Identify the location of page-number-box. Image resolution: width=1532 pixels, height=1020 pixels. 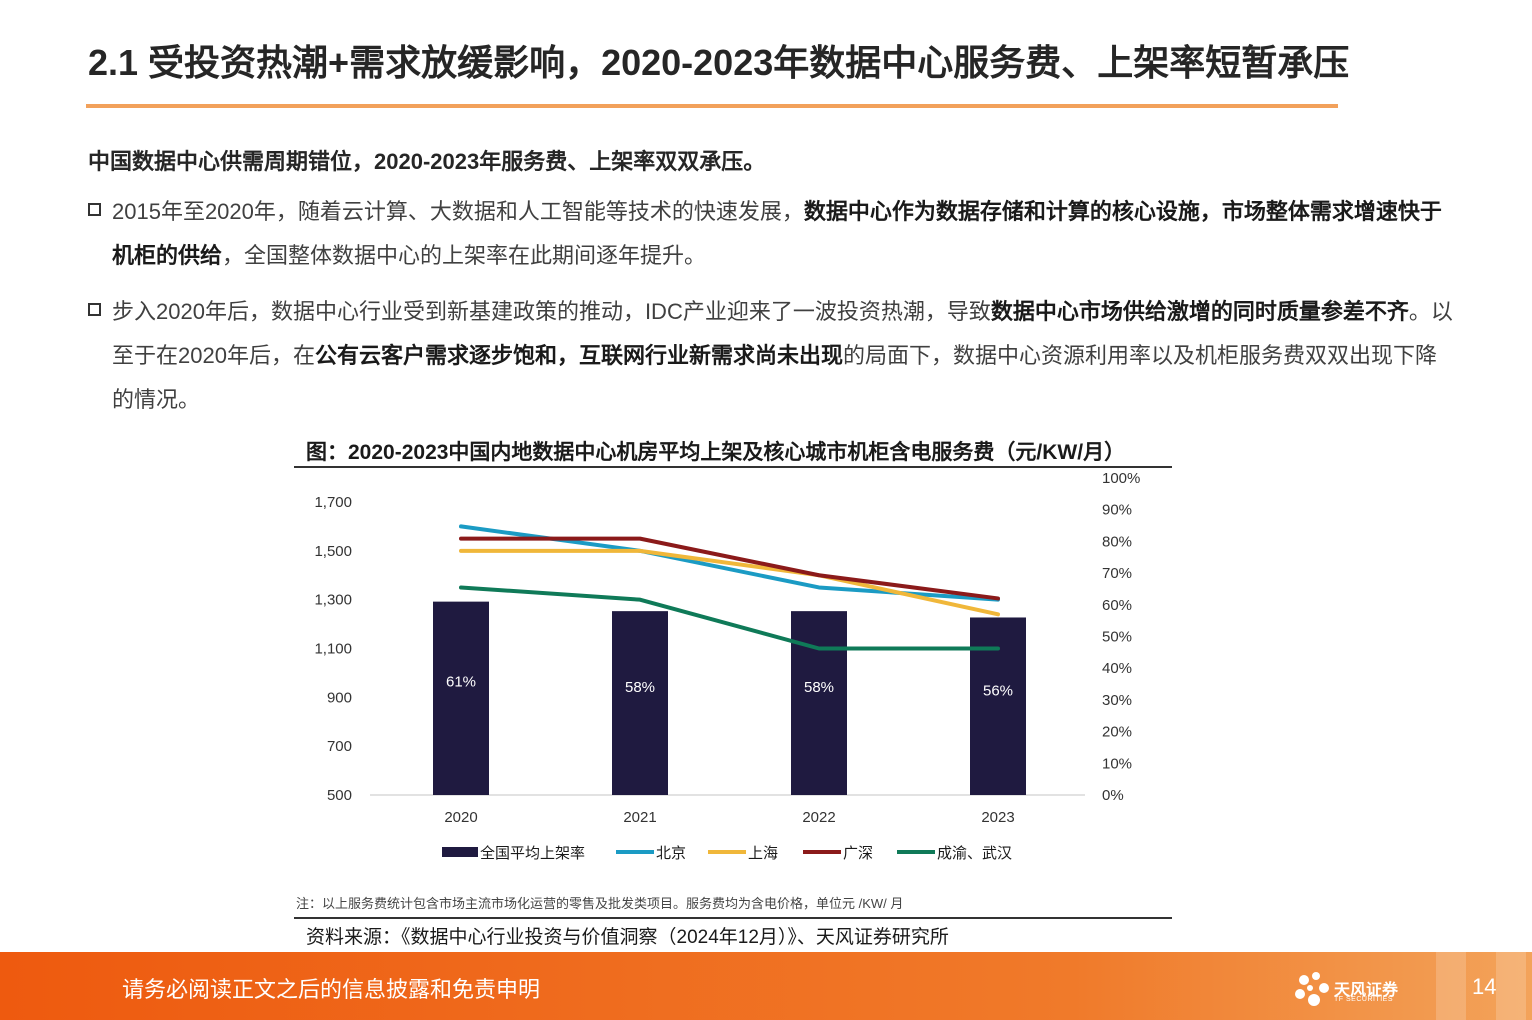
(1484, 986).